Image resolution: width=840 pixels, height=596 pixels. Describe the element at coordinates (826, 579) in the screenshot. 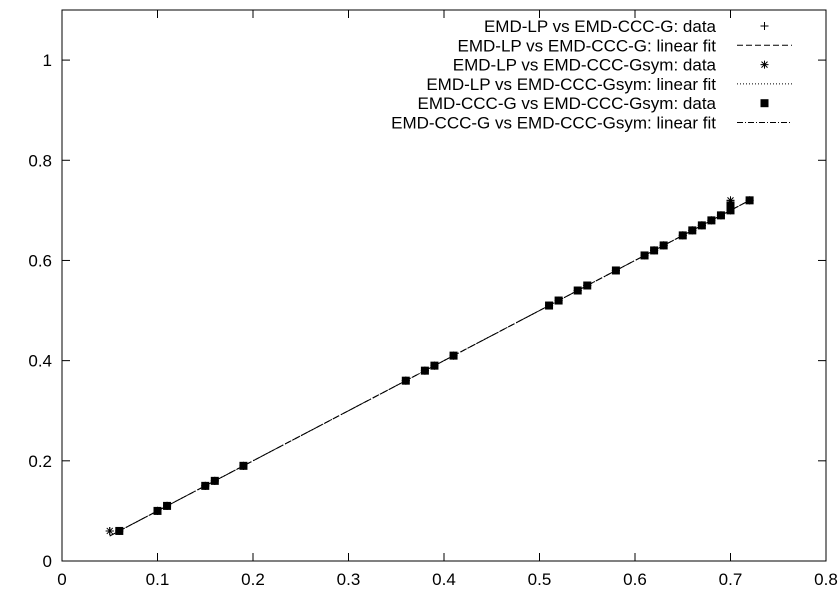

I see `x-tick-label: 0.8` at that location.